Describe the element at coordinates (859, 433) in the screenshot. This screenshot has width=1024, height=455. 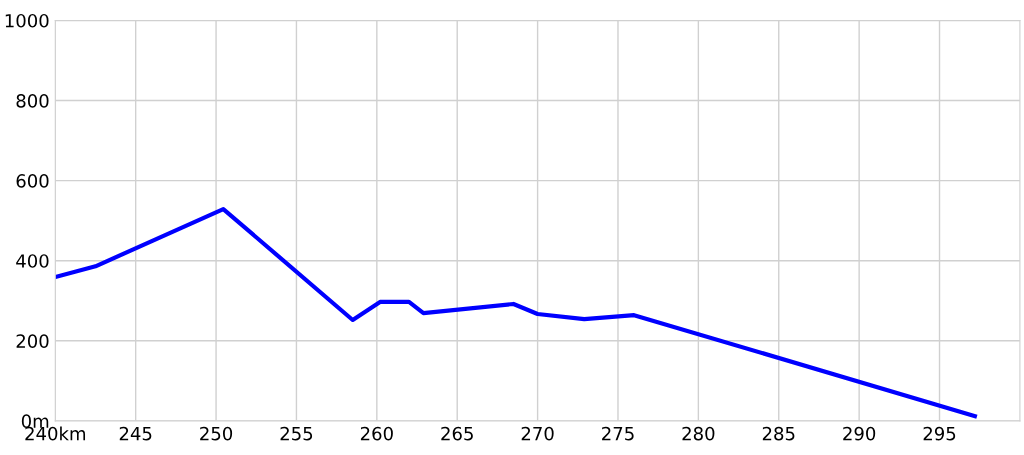
I see `x-tick-label: 290` at that location.